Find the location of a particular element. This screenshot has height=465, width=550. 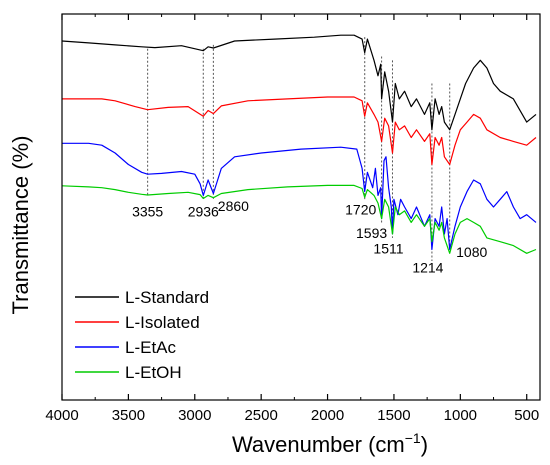

x-tick-label: 1500 is located at coordinates (393, 415).